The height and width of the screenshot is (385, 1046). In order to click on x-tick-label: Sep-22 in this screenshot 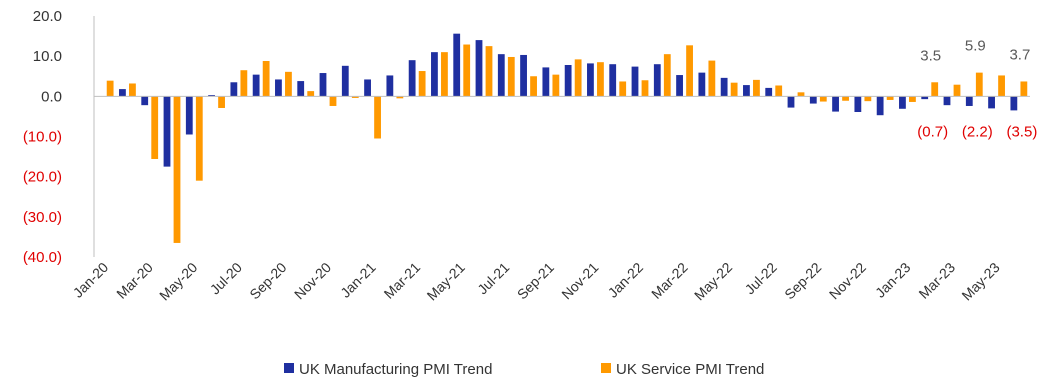, I will do `click(802, 280)`.